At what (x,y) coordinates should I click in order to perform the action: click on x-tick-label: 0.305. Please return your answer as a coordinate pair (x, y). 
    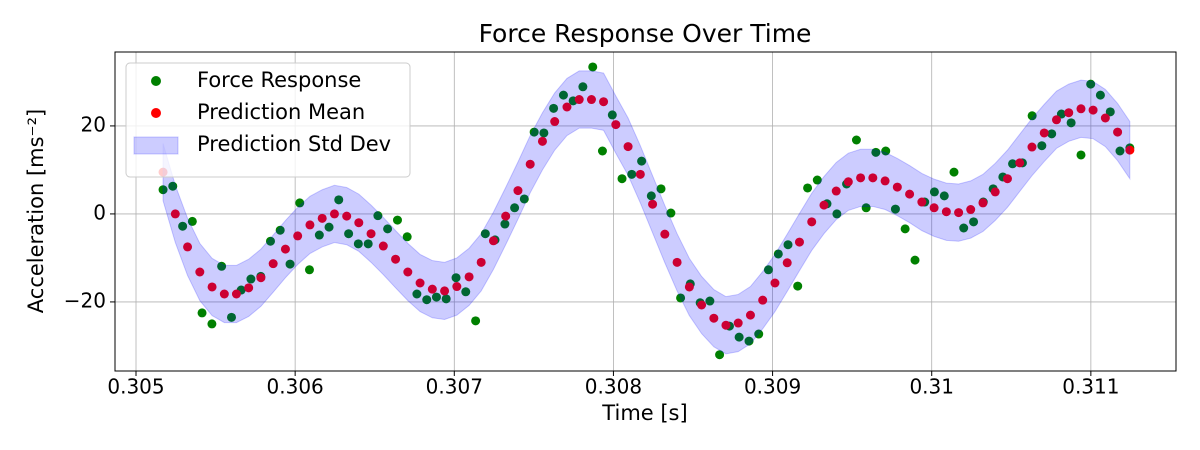
    Looking at the image, I should click on (135, 387).